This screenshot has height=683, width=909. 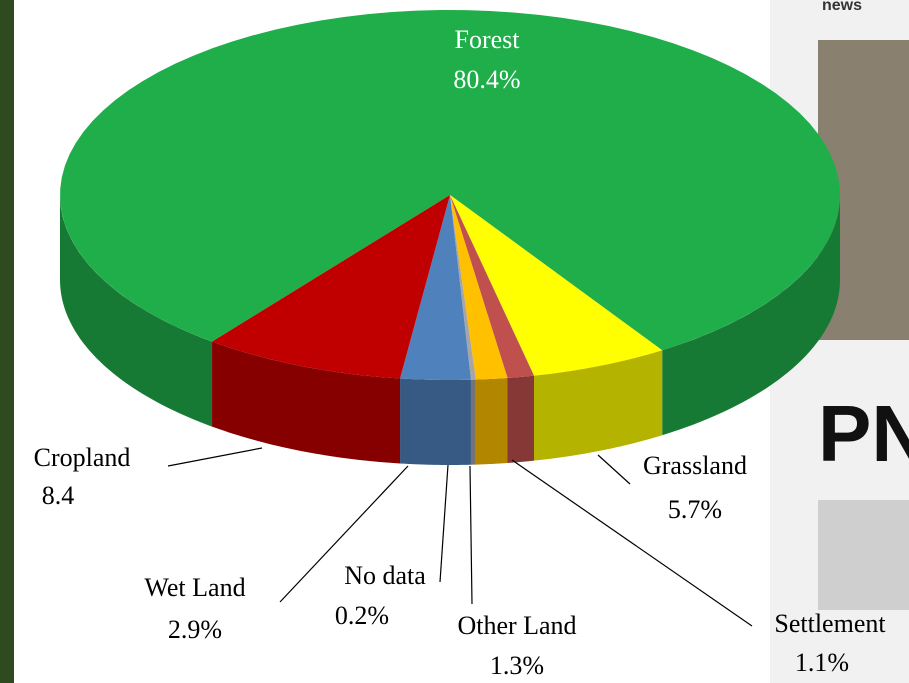 I want to click on value-label: 8.4, so click(x=58, y=495).